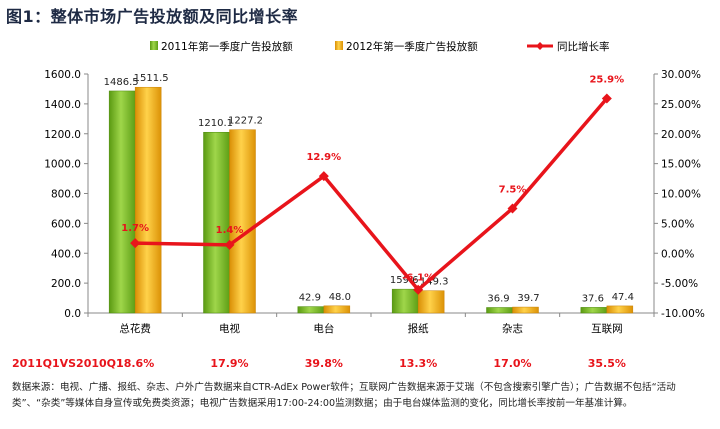 This screenshot has height=429, width=720. Describe the element at coordinates (152, 16) in the screenshot. I see `chart-title: 图1：整体市场广告投放额及同比增长率` at that location.